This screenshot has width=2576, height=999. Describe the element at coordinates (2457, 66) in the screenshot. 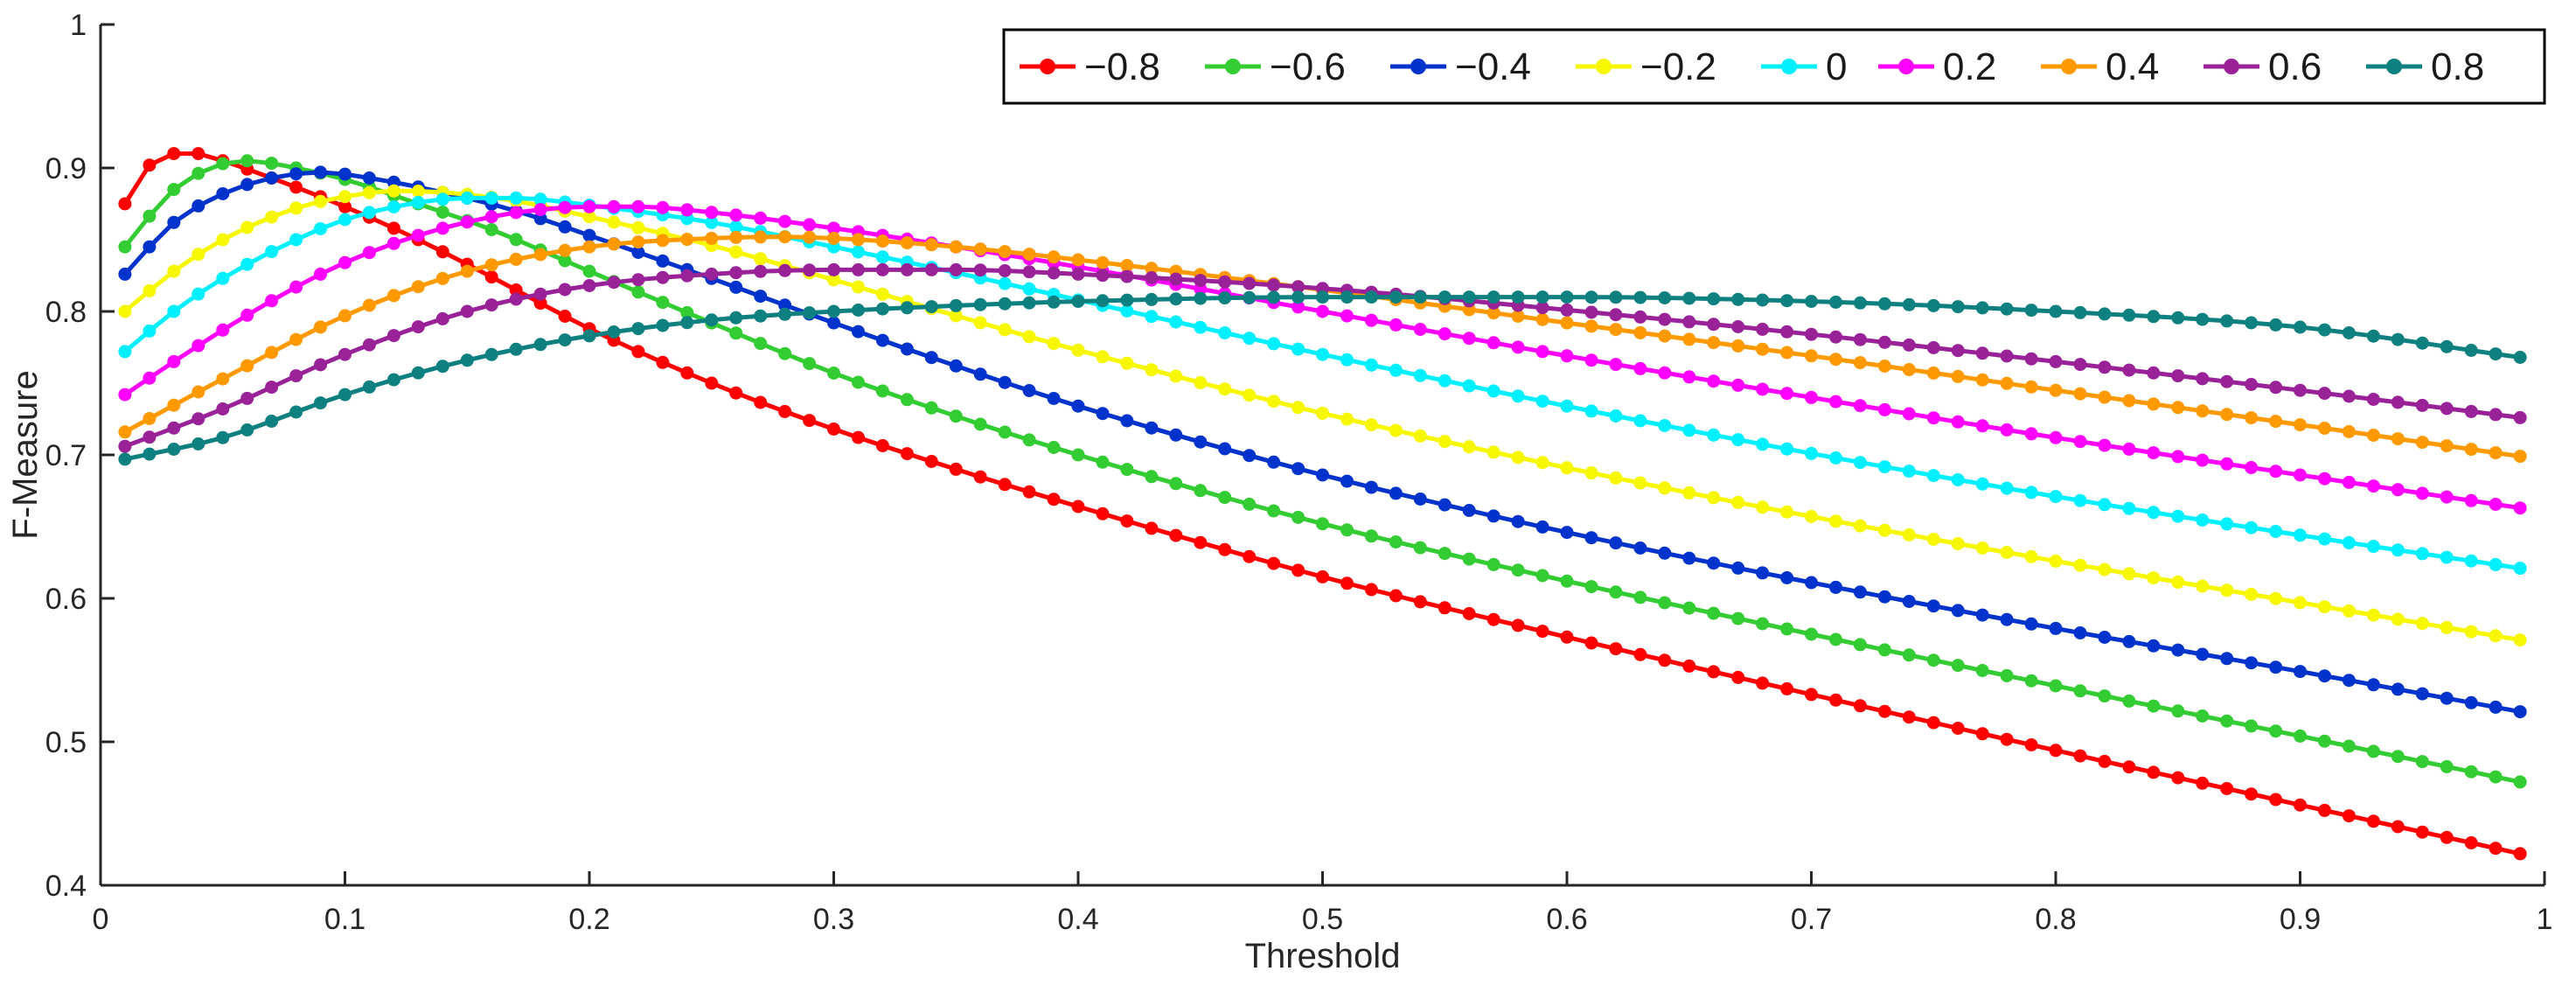

I see `legend-label-8: 0.8` at that location.